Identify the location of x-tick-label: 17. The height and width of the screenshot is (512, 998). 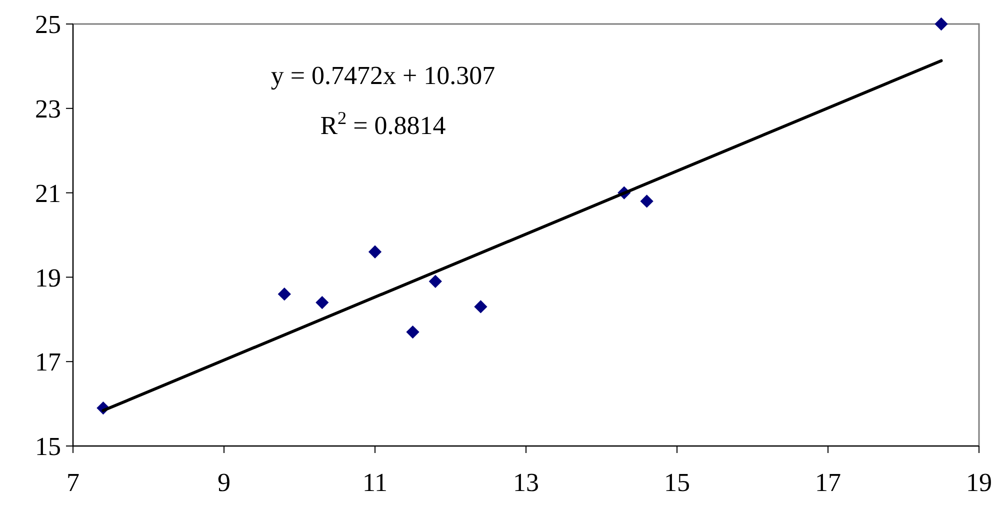
(828, 482).